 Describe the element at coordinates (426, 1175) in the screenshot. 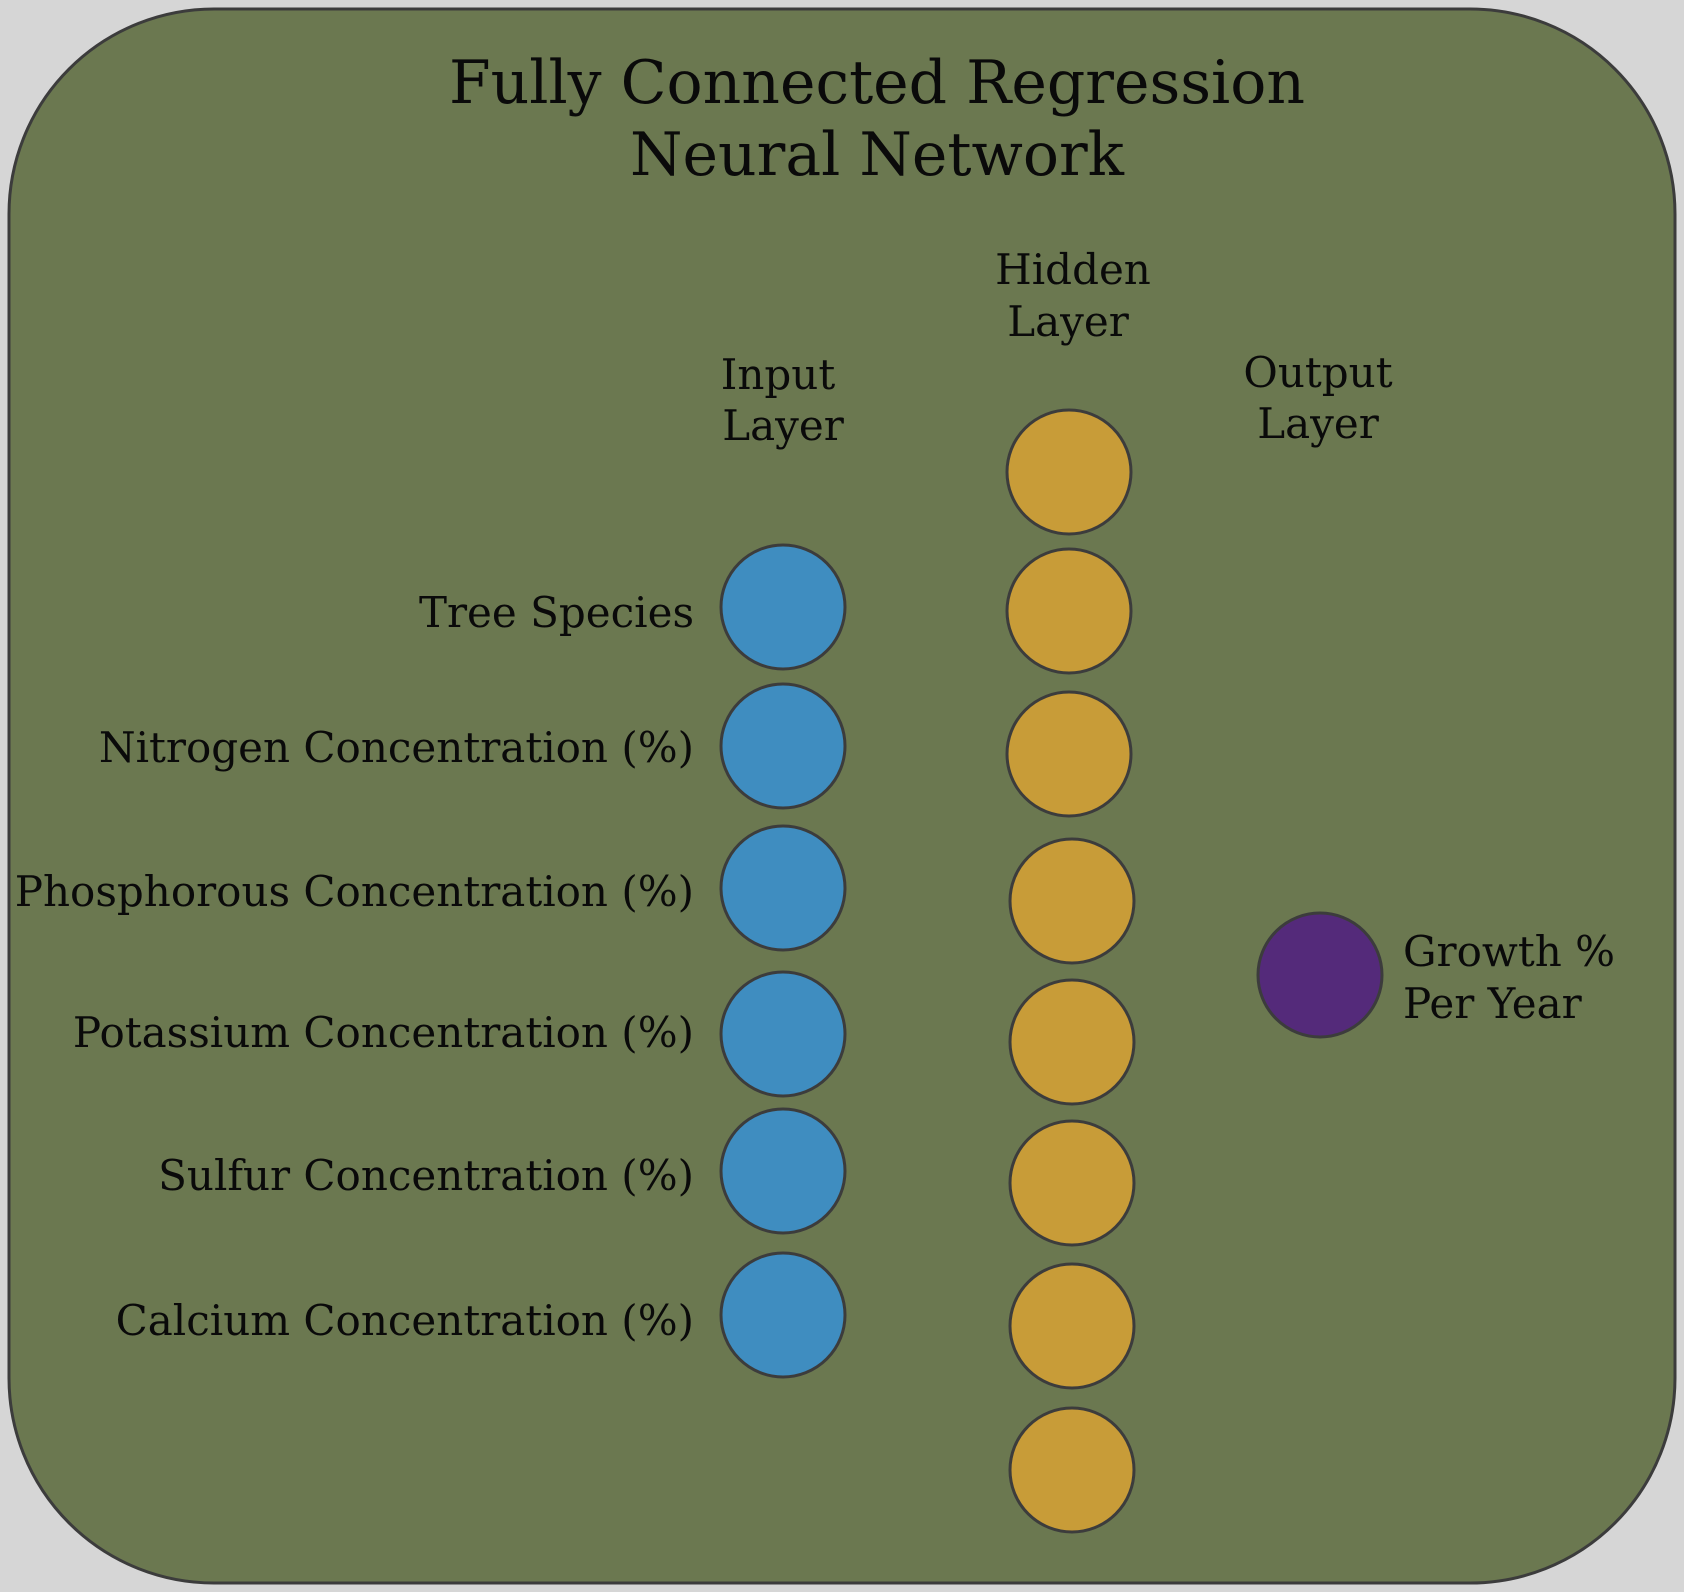

I see `input-node-label: Sulfur Concentration (%)` at that location.